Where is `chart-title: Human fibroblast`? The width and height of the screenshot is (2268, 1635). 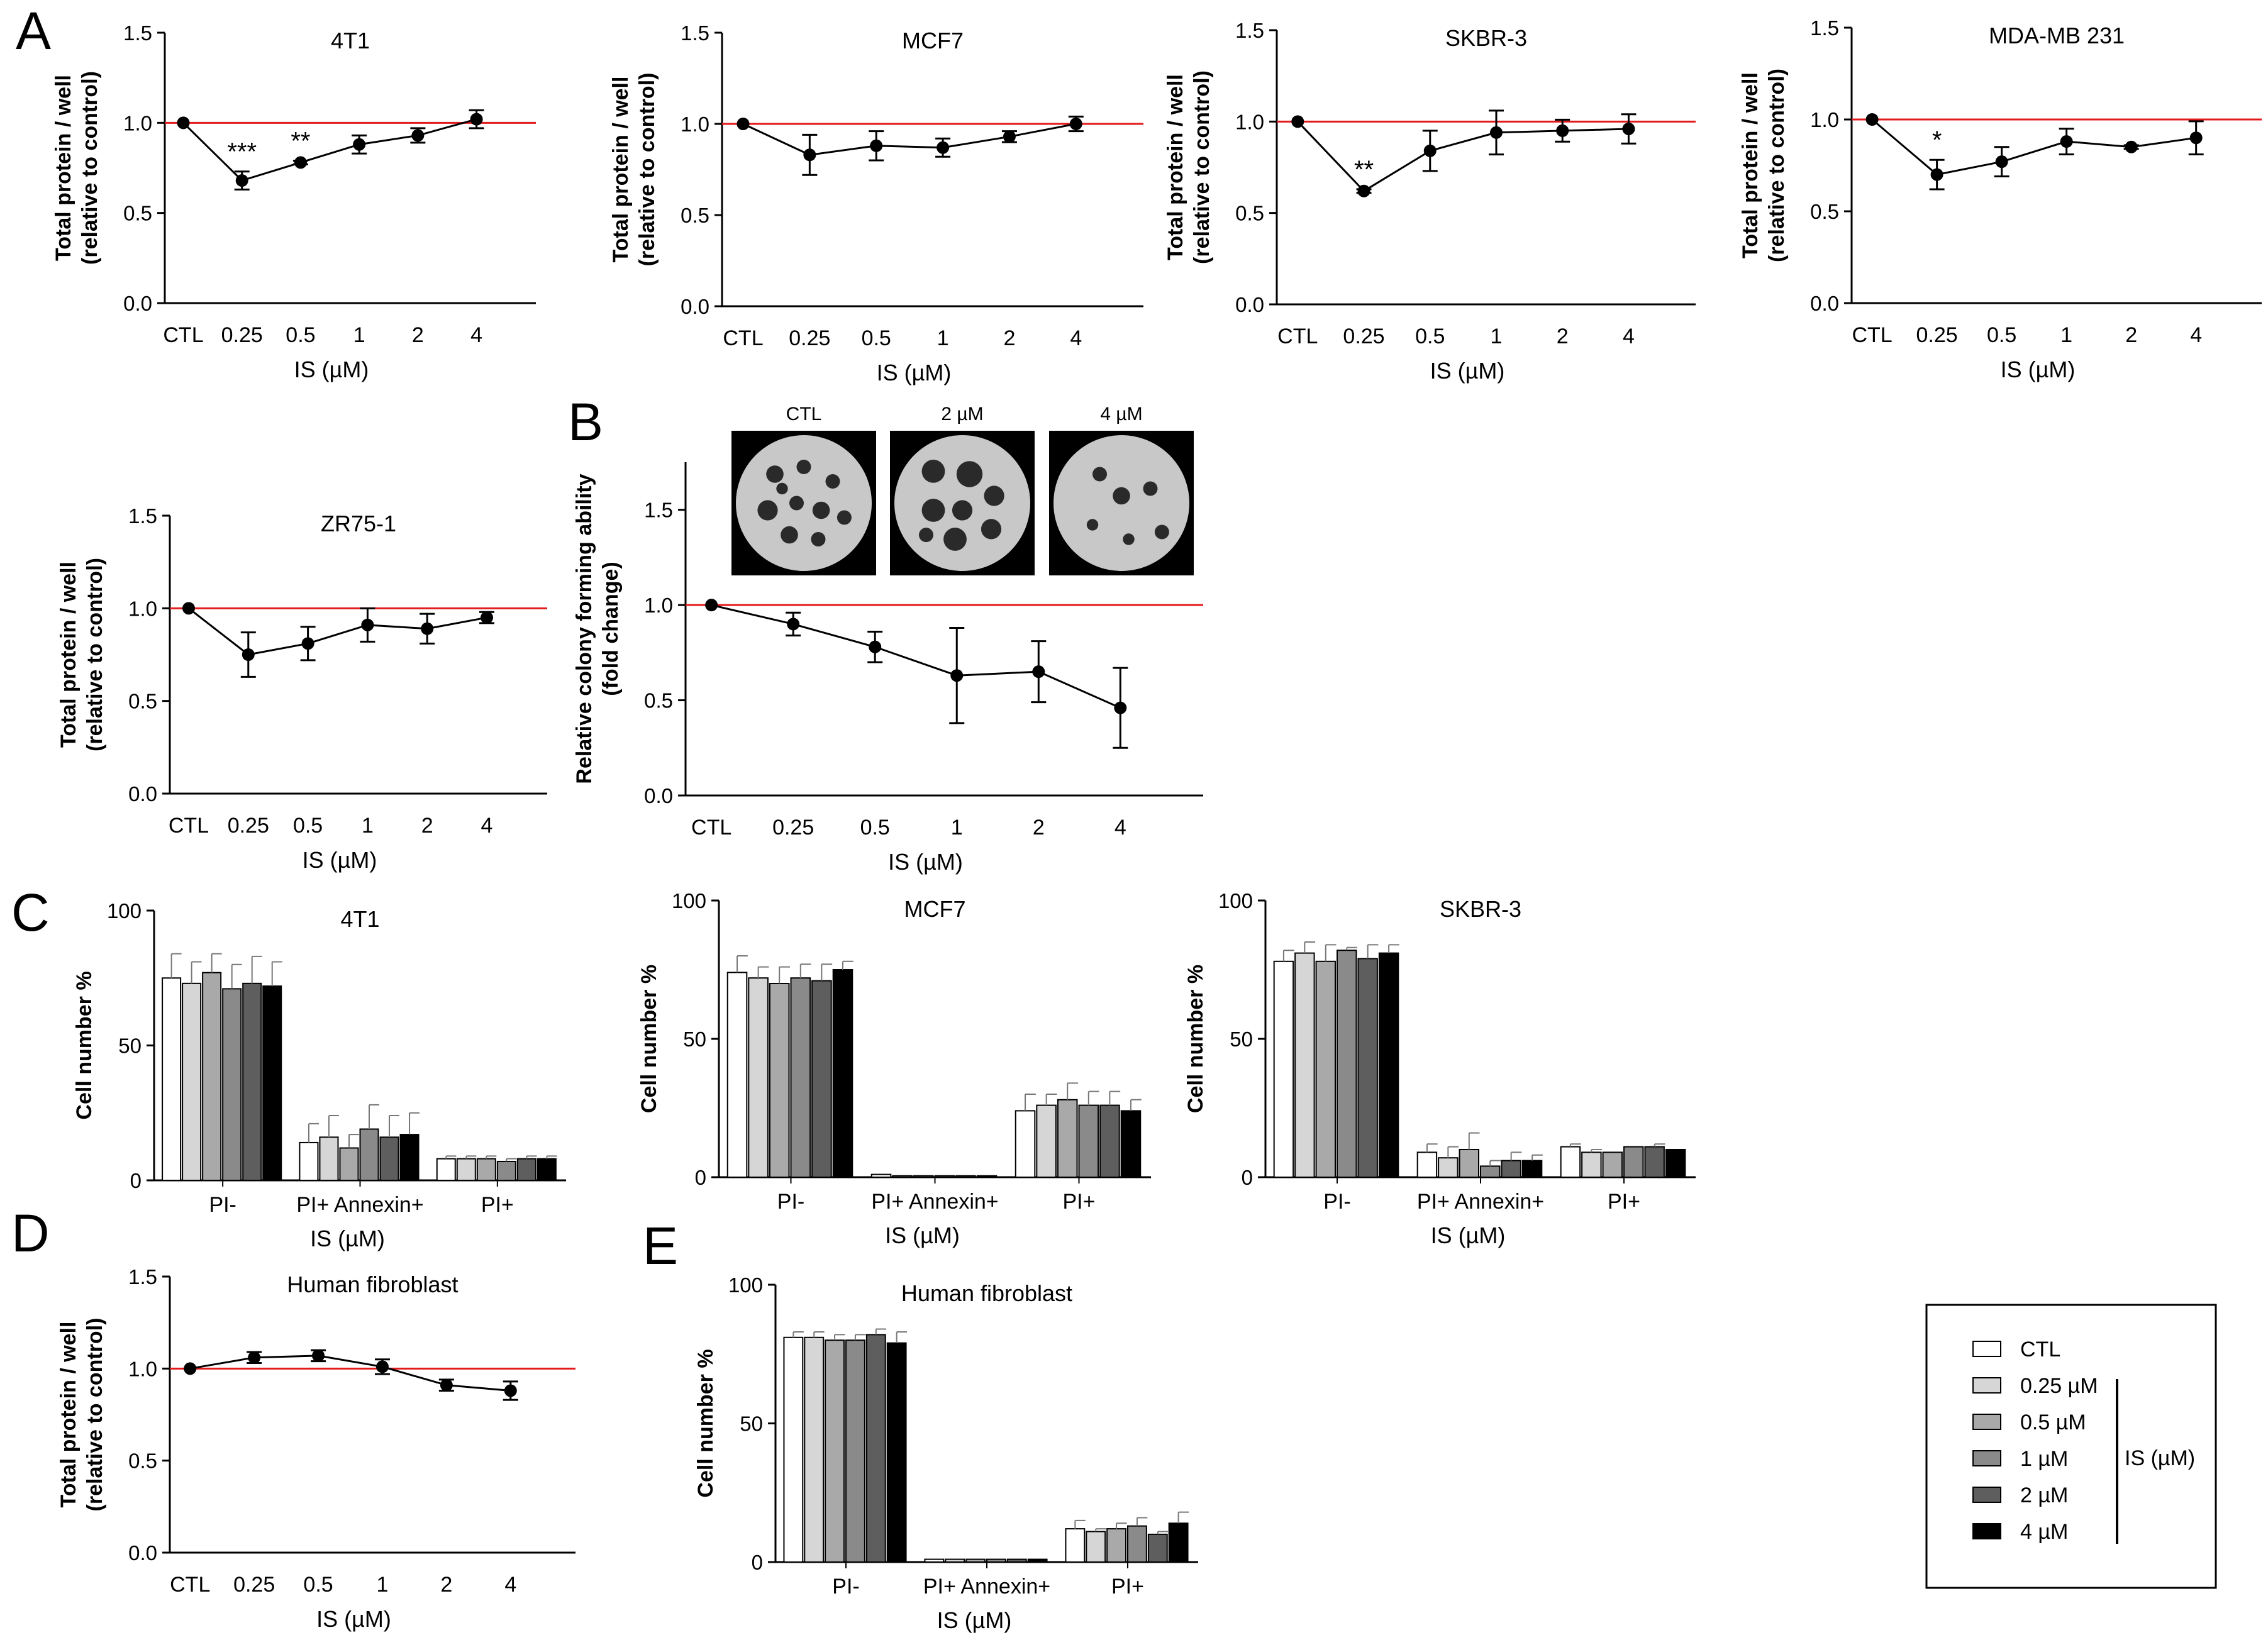
chart-title: Human fibroblast is located at coordinates (372, 1284).